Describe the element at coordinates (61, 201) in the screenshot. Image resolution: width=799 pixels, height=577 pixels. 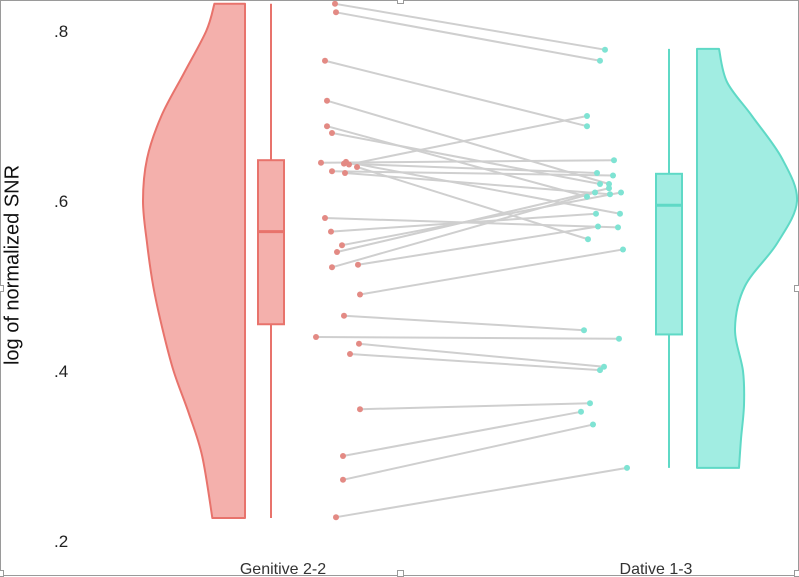
I see `y-tick-label: .6` at that location.